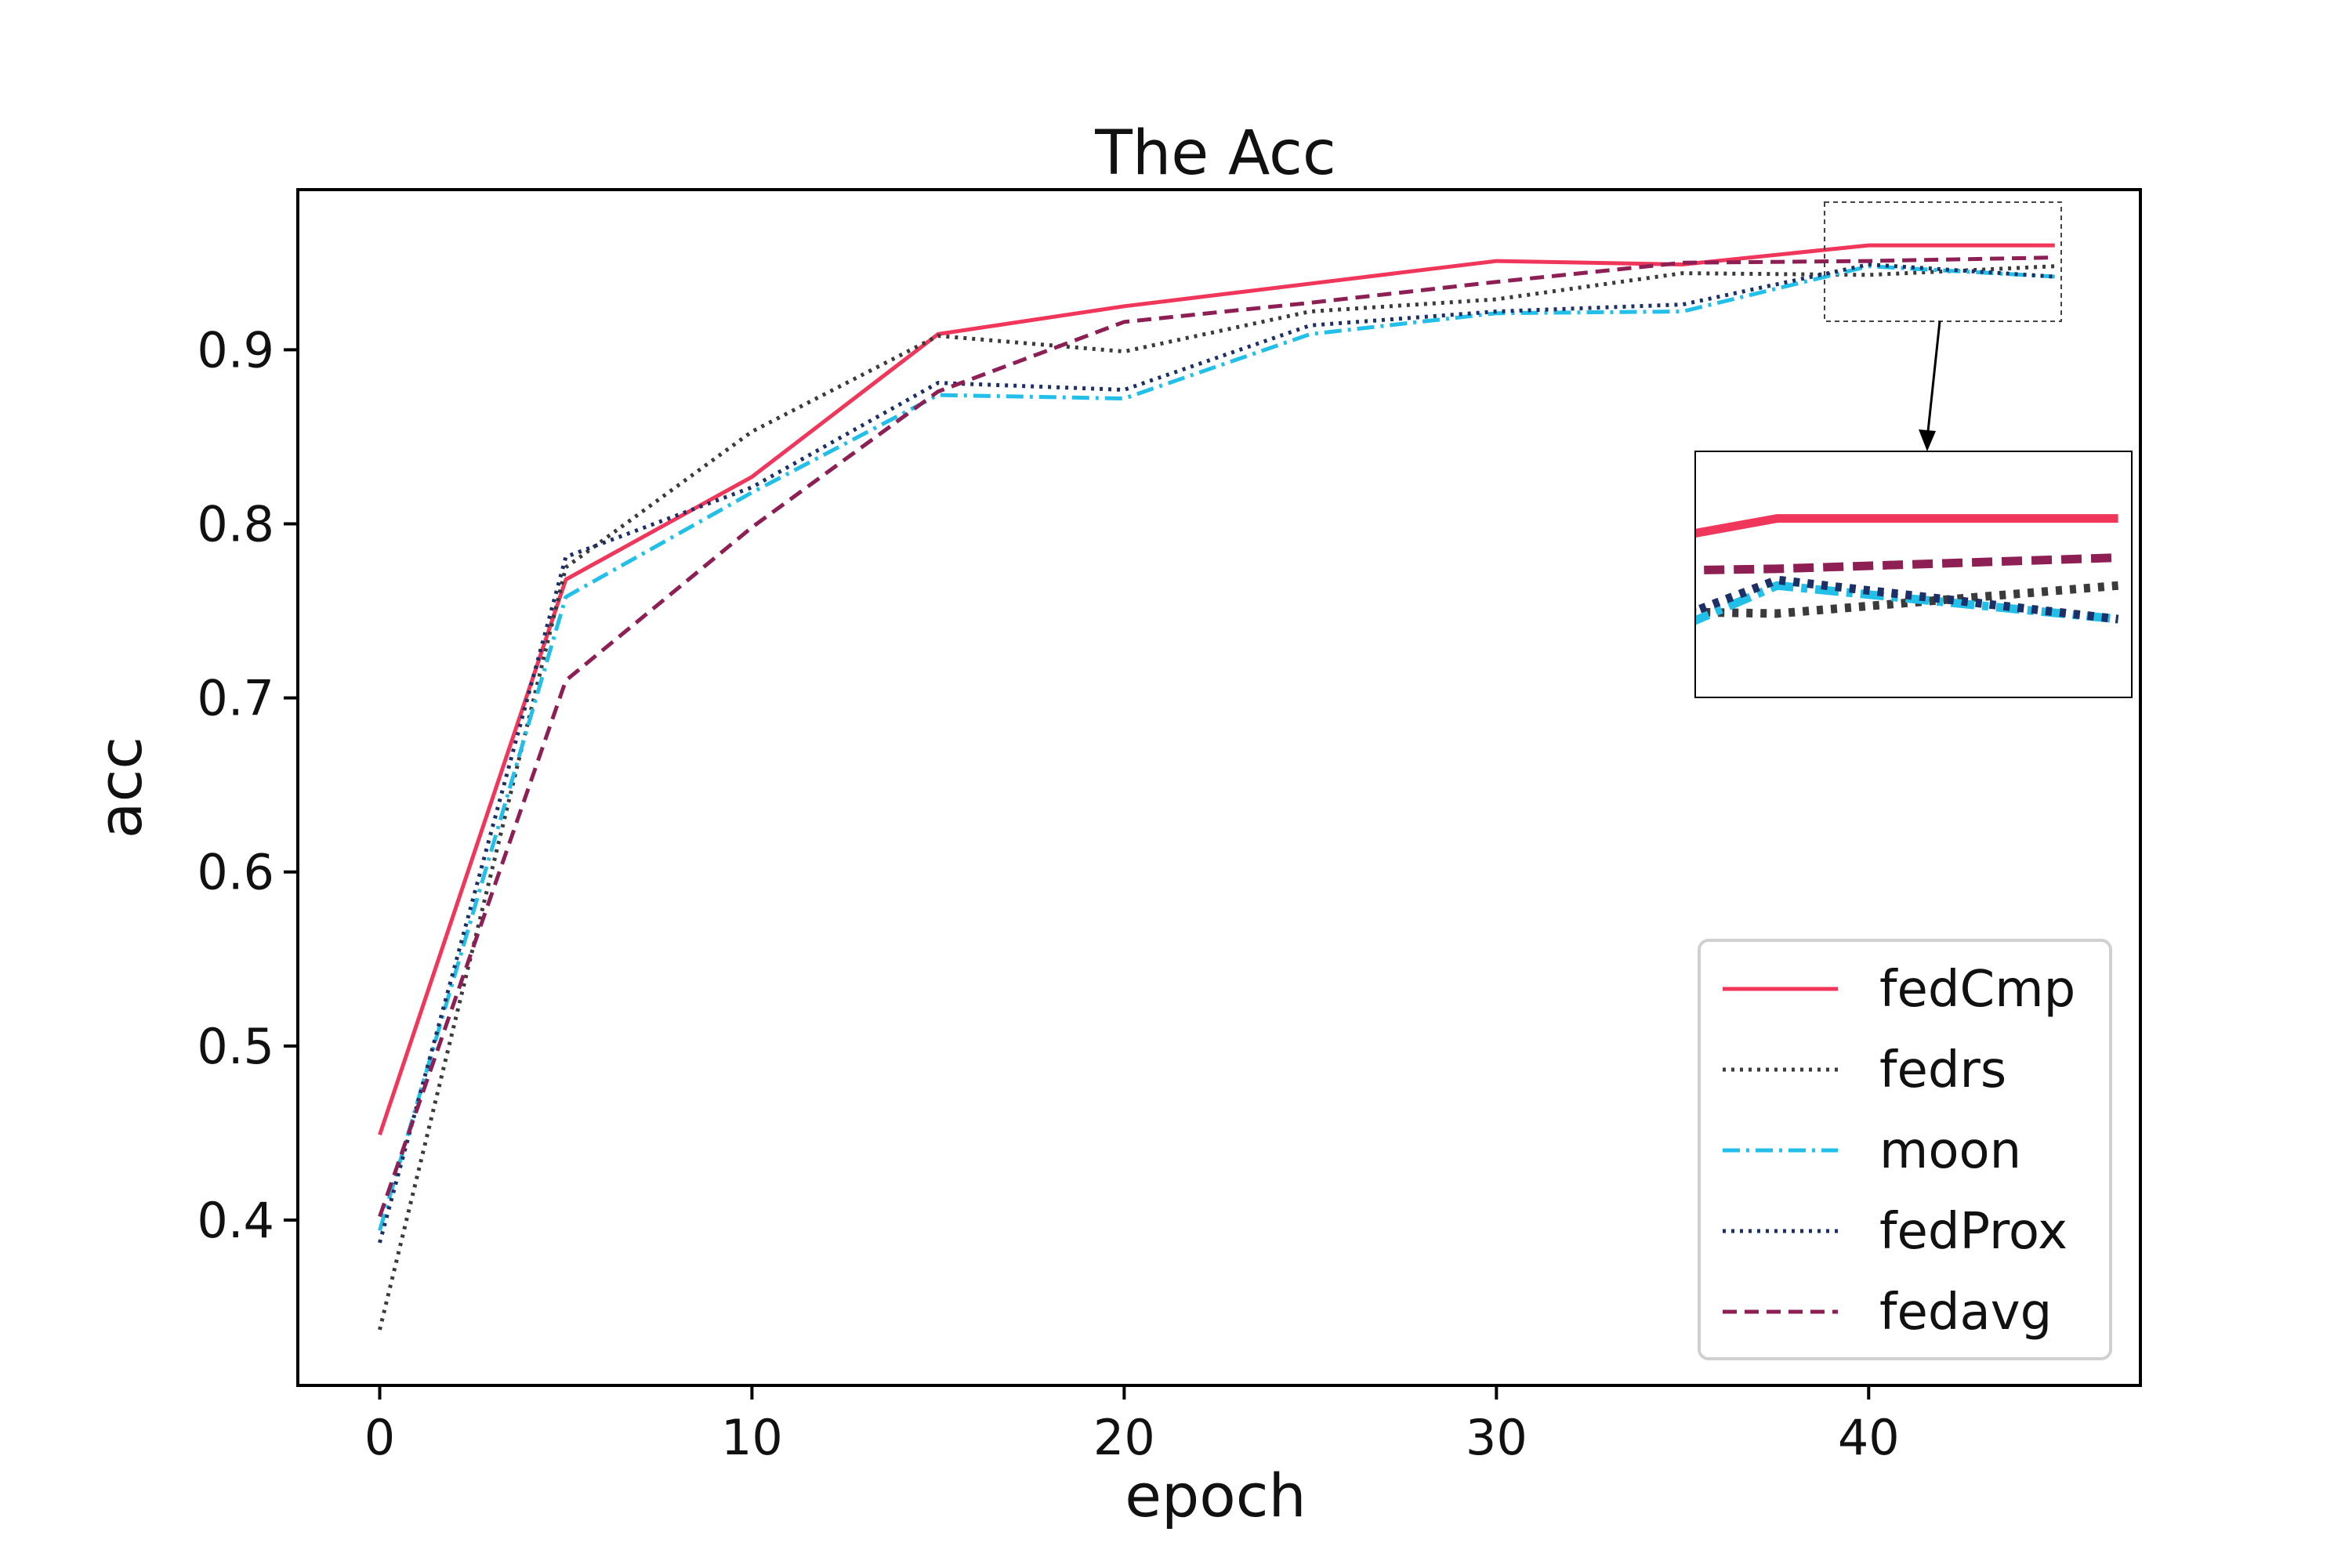 This screenshot has height=1568, width=2352. Describe the element at coordinates (1943, 326) in the screenshot. I see `zoom-indicator` at that location.